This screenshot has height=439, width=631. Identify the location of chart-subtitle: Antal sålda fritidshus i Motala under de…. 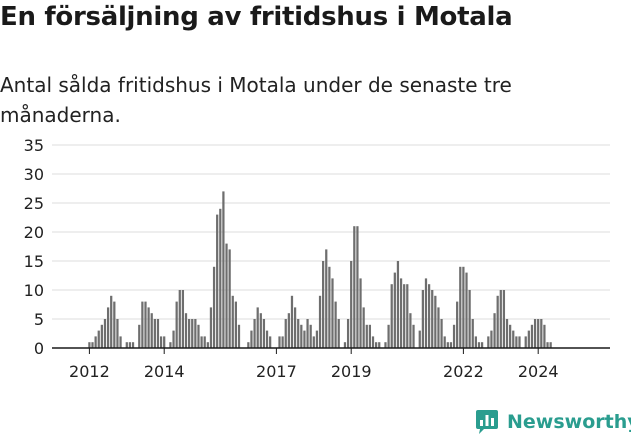
(256, 100).